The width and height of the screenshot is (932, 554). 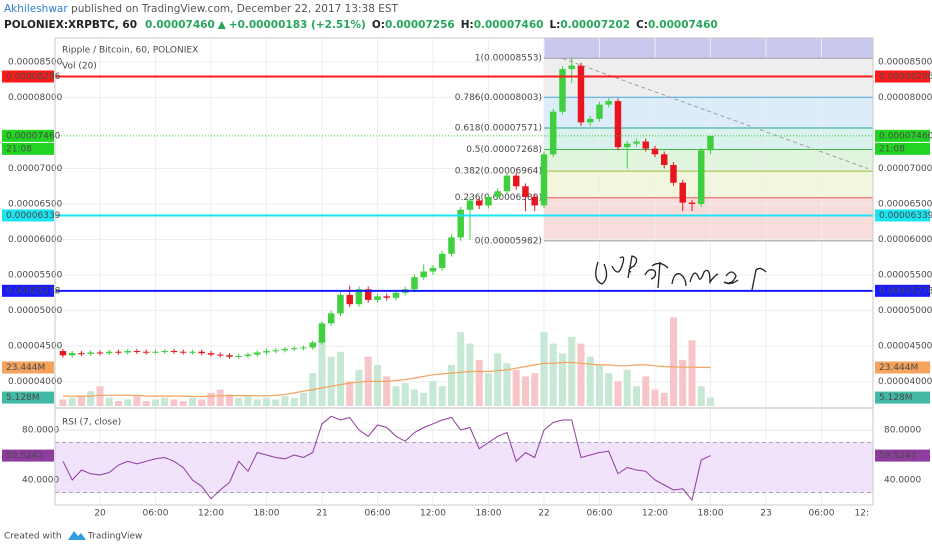 I want to click on y-tick-label: 0.00006500, so click(x=905, y=205).